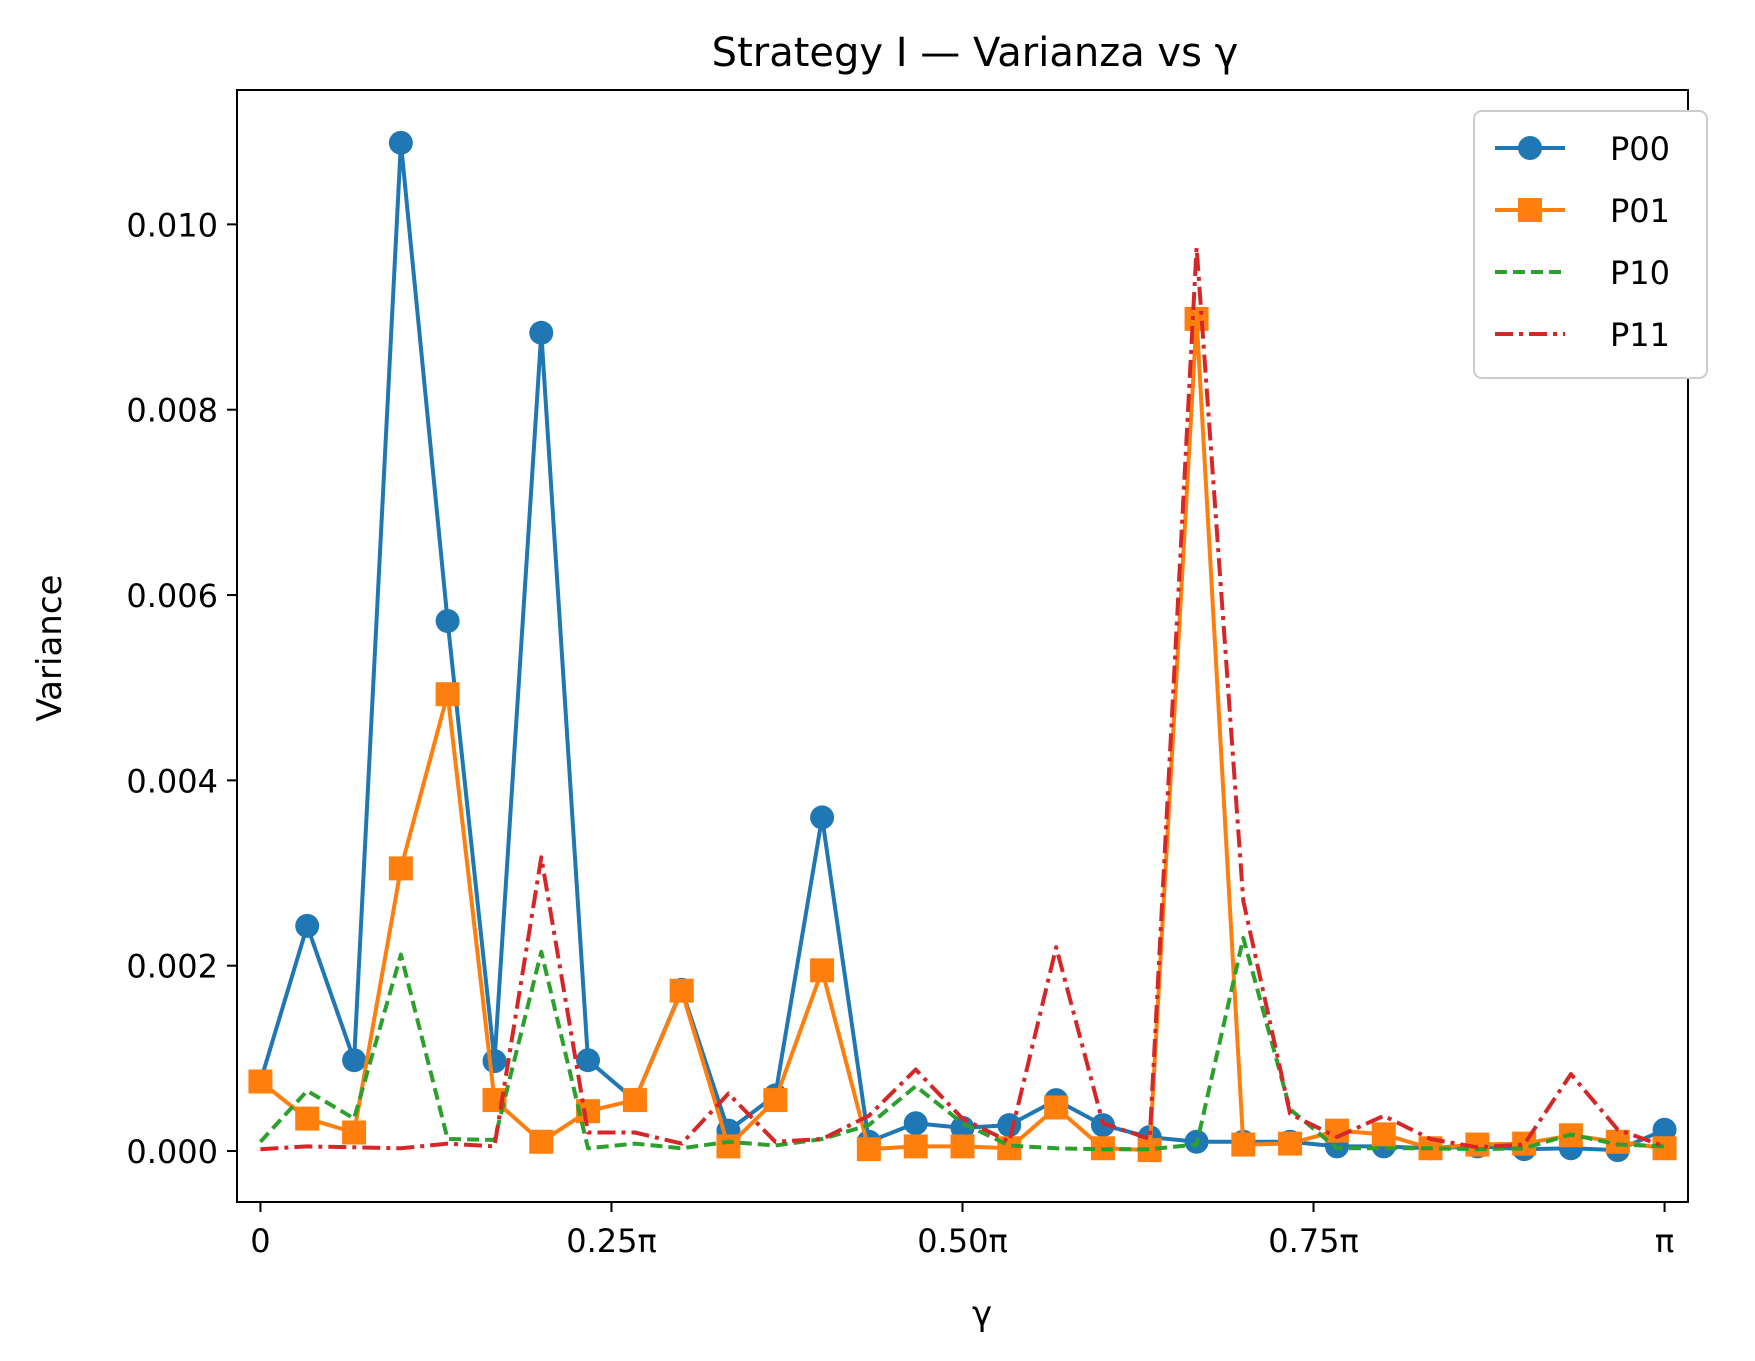 The height and width of the screenshot is (1361, 1755). What do you see at coordinates (1640, 273) in the screenshot?
I see `legend-label-p10: P10` at bounding box center [1640, 273].